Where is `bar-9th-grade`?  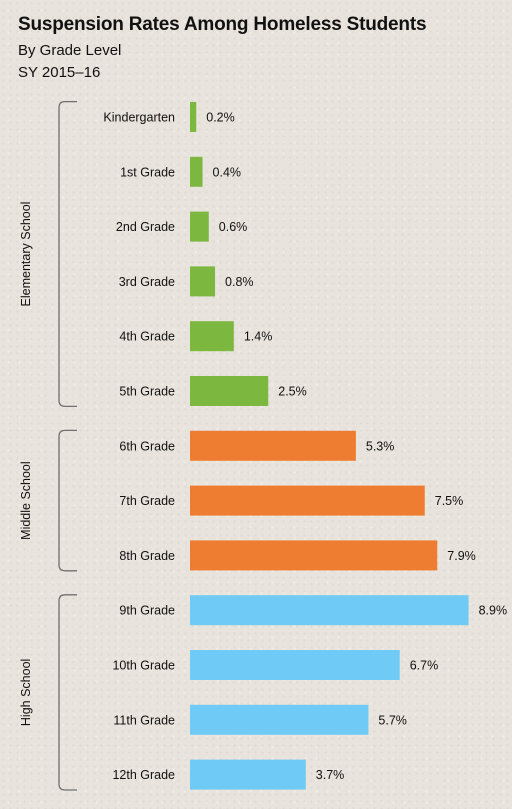
bar-9th-grade is located at coordinates (329, 610).